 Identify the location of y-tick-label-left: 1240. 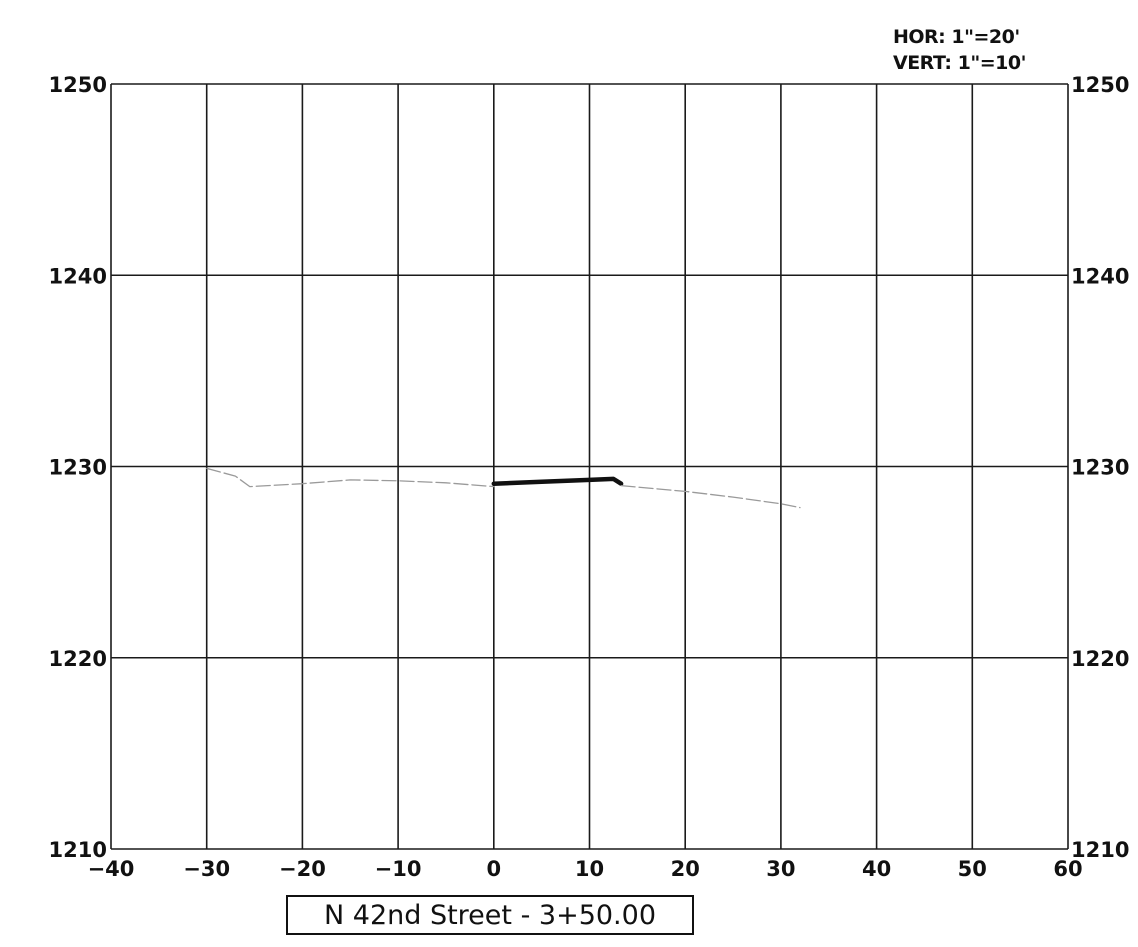
(78, 276).